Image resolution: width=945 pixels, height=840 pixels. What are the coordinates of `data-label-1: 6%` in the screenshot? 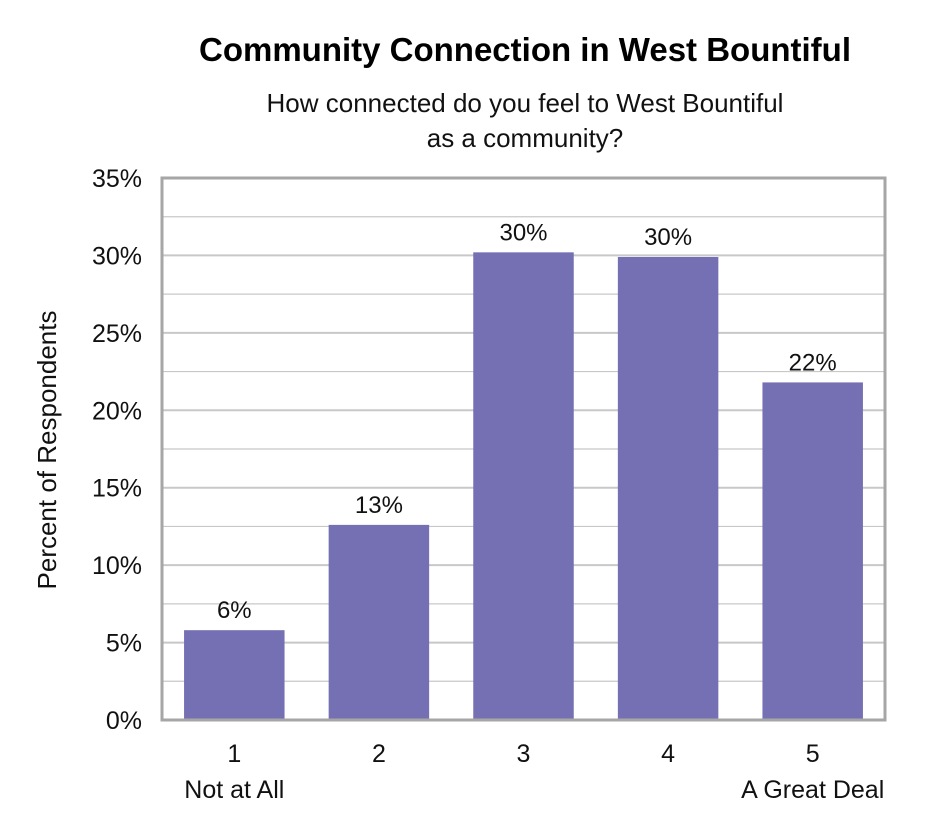 It's located at (234, 610).